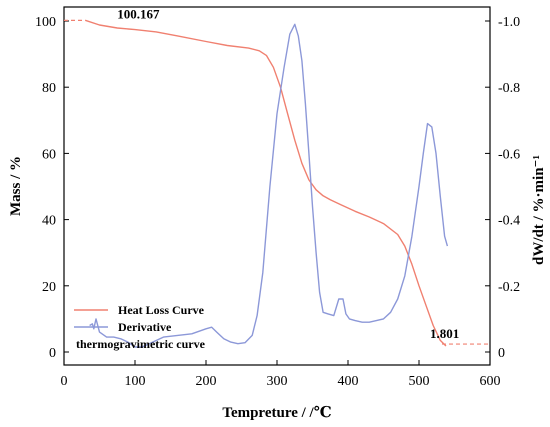 This screenshot has width=550, height=427. Describe the element at coordinates (145, 327) in the screenshot. I see `legend-label-derivative: Derivative` at that location.